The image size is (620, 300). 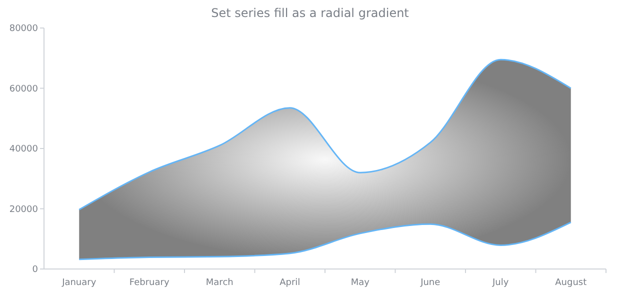 What do you see at coordinates (430, 283) in the screenshot?
I see `x-tick-label: June` at bounding box center [430, 283].